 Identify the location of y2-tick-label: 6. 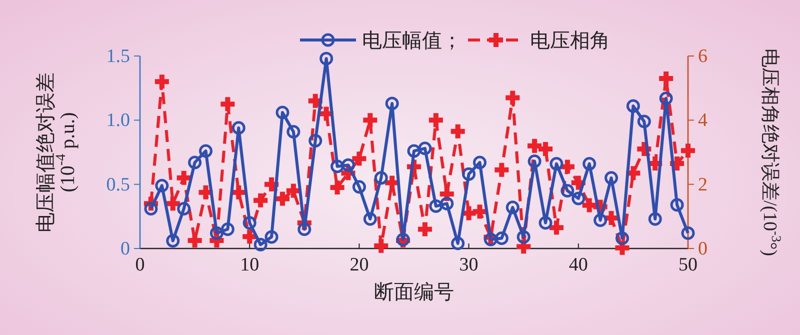
(703, 56).